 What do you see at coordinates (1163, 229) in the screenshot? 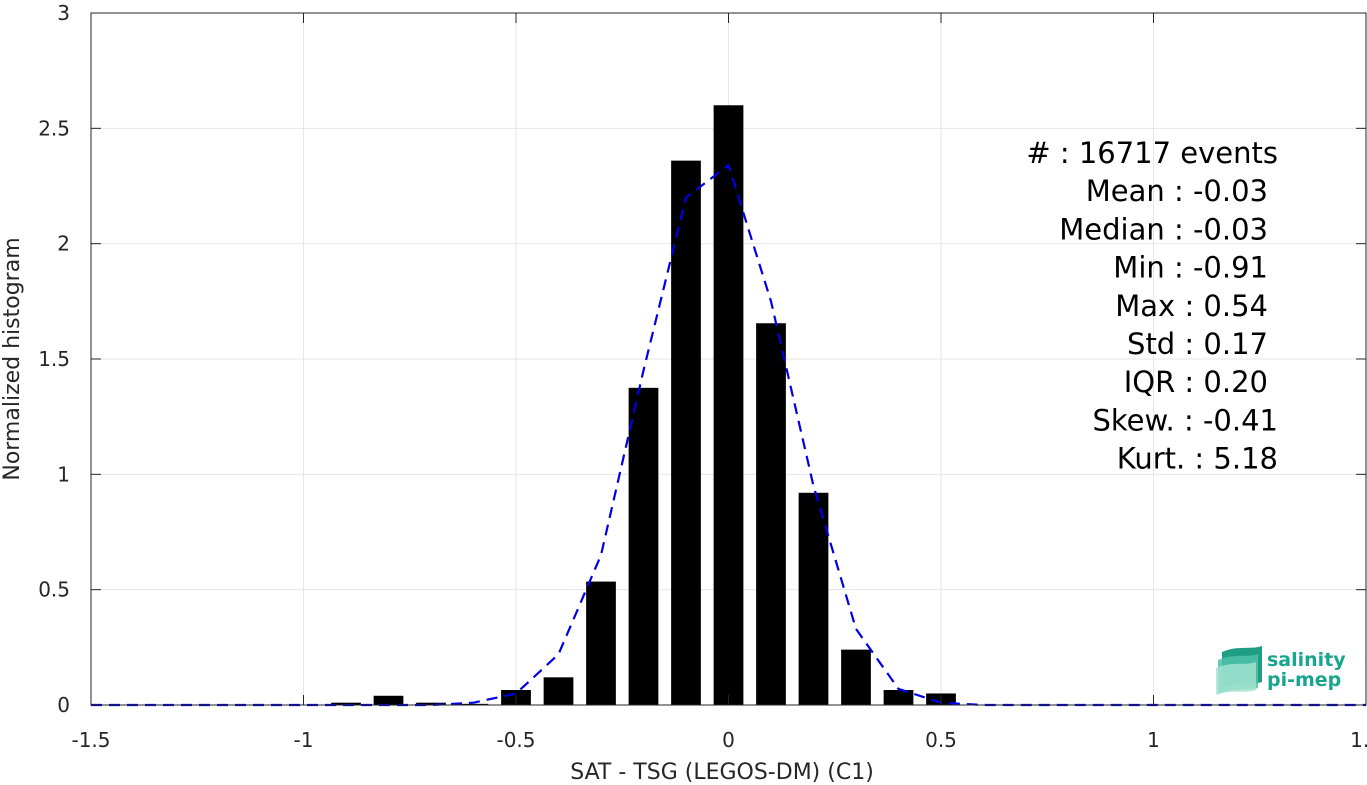
I see `stat-line: Median : -0.03` at bounding box center [1163, 229].